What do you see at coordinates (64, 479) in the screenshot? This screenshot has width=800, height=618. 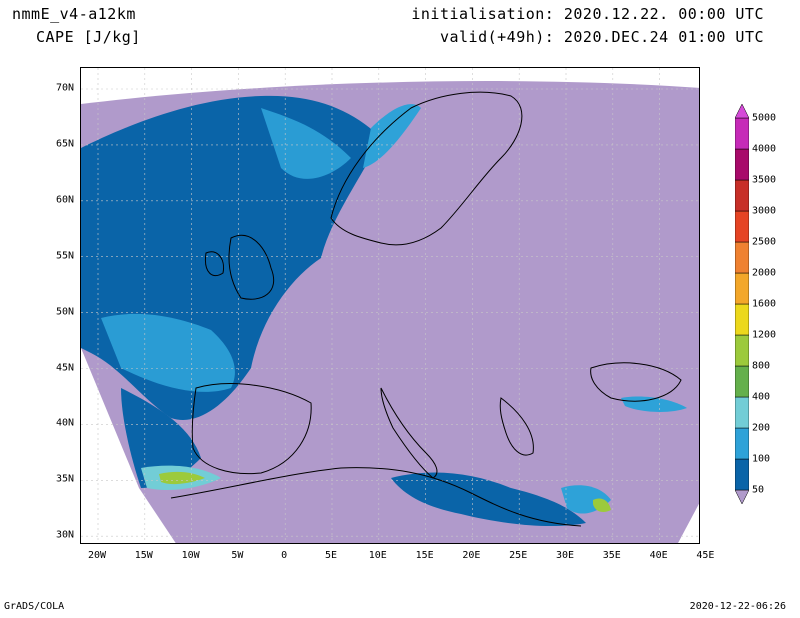 I see `lat-label-35n: 35N` at bounding box center [64, 479].